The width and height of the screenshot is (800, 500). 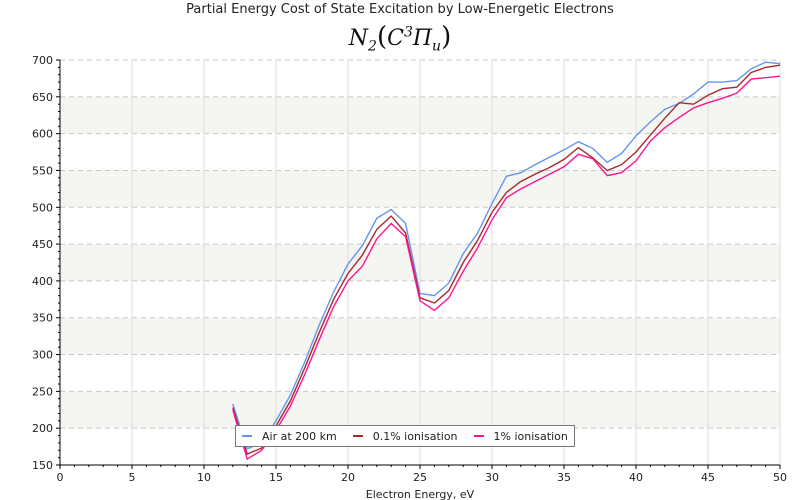 What do you see at coordinates (42, 134) in the screenshot?
I see `y-tick-label: 600` at bounding box center [42, 134].